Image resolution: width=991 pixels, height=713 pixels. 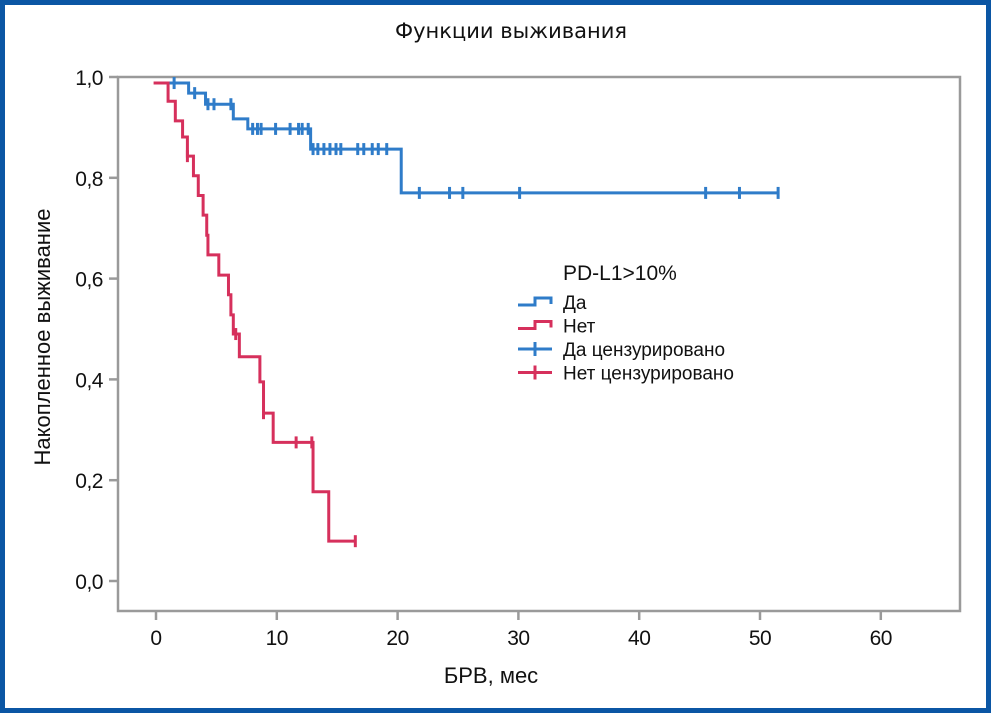 What do you see at coordinates (557, 327) in the screenshot?
I see `legend-item: Нет` at bounding box center [557, 327].